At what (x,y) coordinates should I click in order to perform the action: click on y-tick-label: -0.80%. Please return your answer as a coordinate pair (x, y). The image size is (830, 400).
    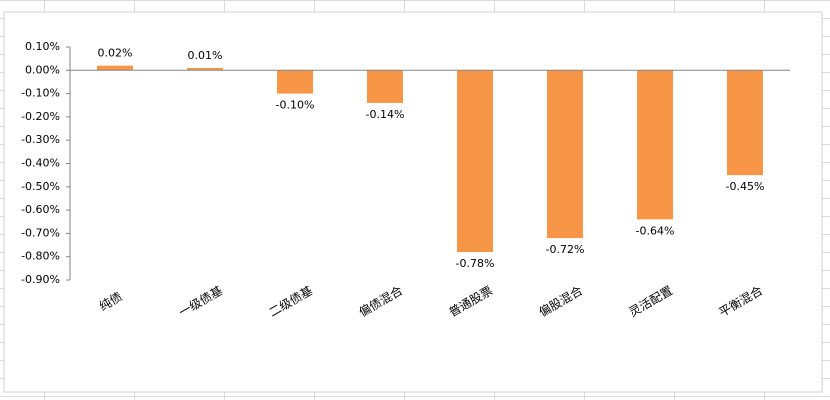
    Looking at the image, I should click on (40, 256).